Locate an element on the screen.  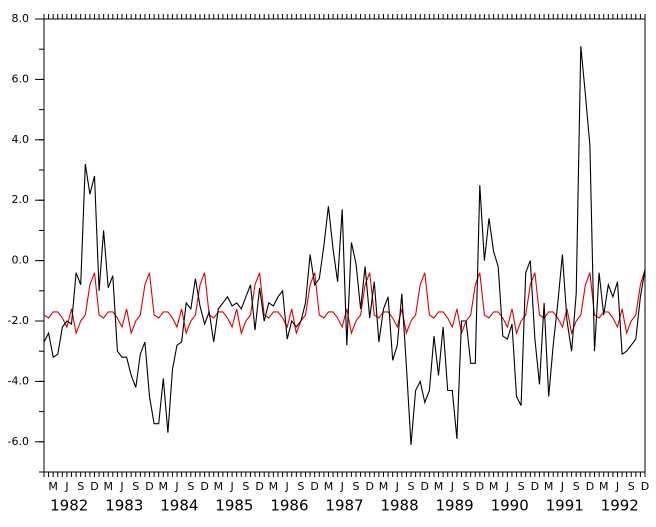
y-tick-label: 6.0 is located at coordinates (21, 78).